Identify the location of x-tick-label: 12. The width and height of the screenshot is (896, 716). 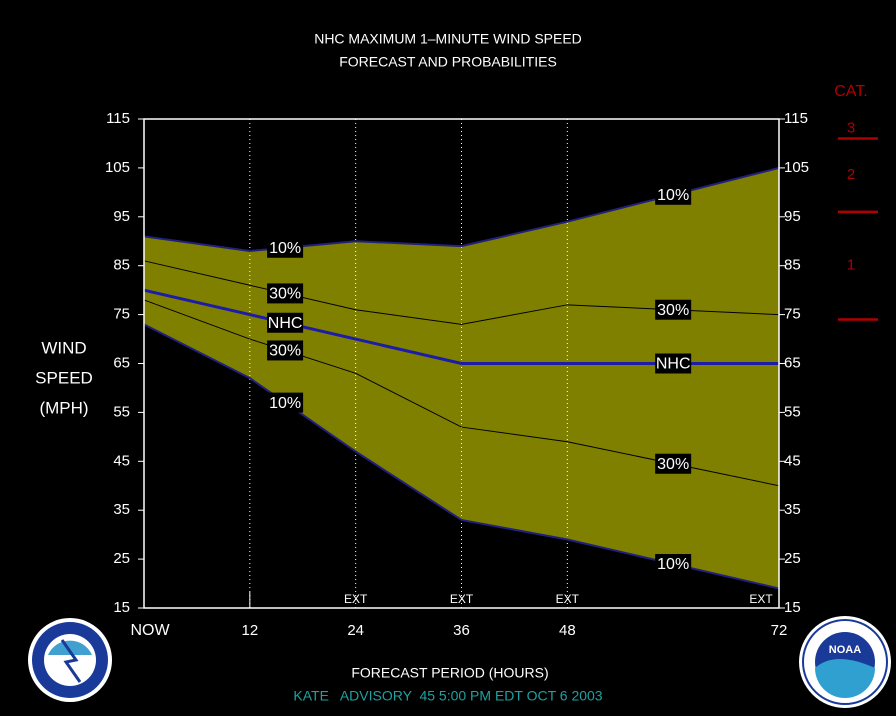
(249, 630).